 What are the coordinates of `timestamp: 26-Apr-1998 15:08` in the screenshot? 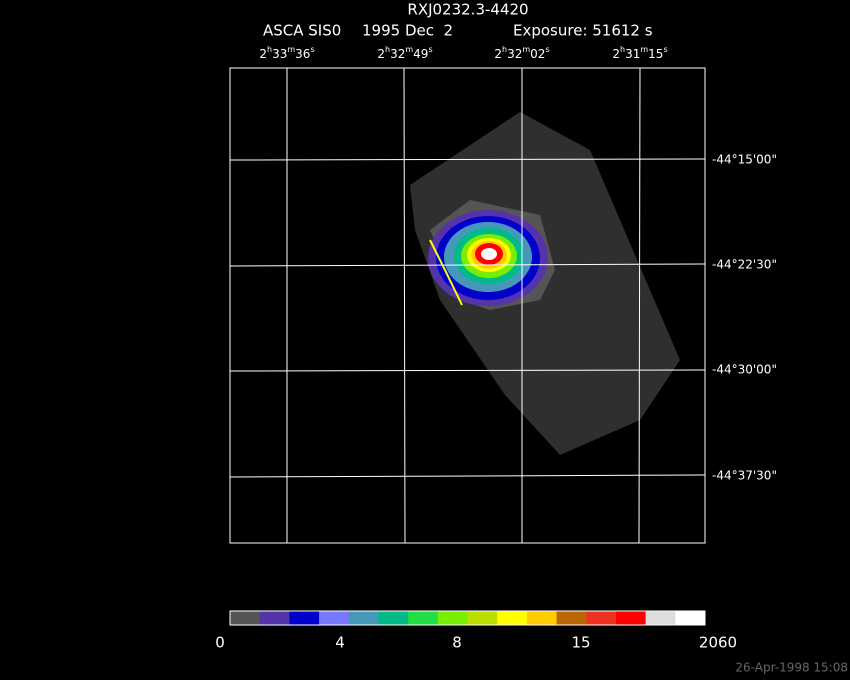 It's located at (791, 668).